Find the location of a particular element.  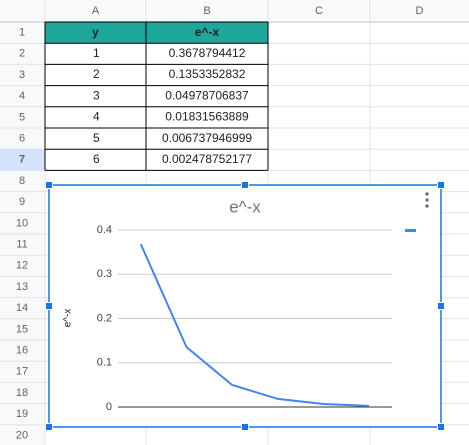

row-number: 2 is located at coordinates (22, 54).